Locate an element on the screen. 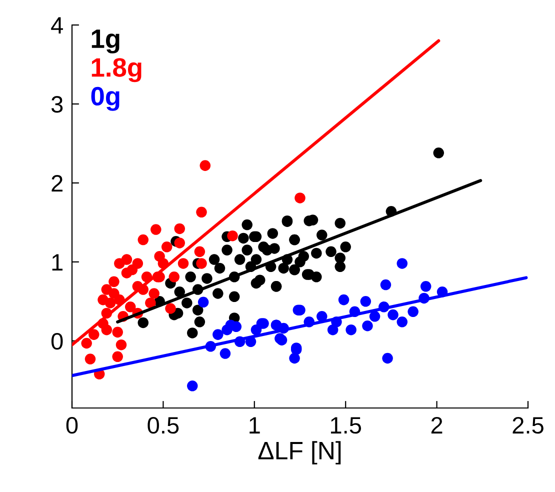 This screenshot has width=555, height=492. text: 1g is located at coordinates (106, 42).